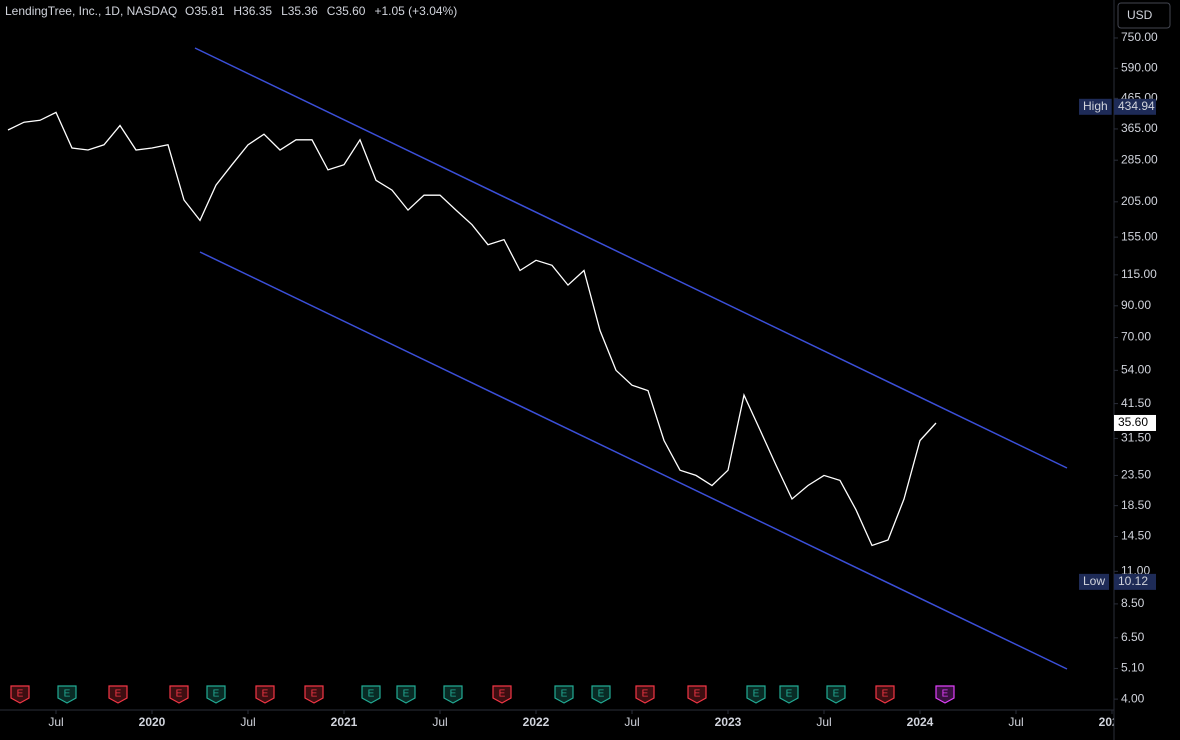 This screenshot has width=1180, height=740. Describe the element at coordinates (152, 722) in the screenshot. I see `x-tick-label: 2020` at that location.